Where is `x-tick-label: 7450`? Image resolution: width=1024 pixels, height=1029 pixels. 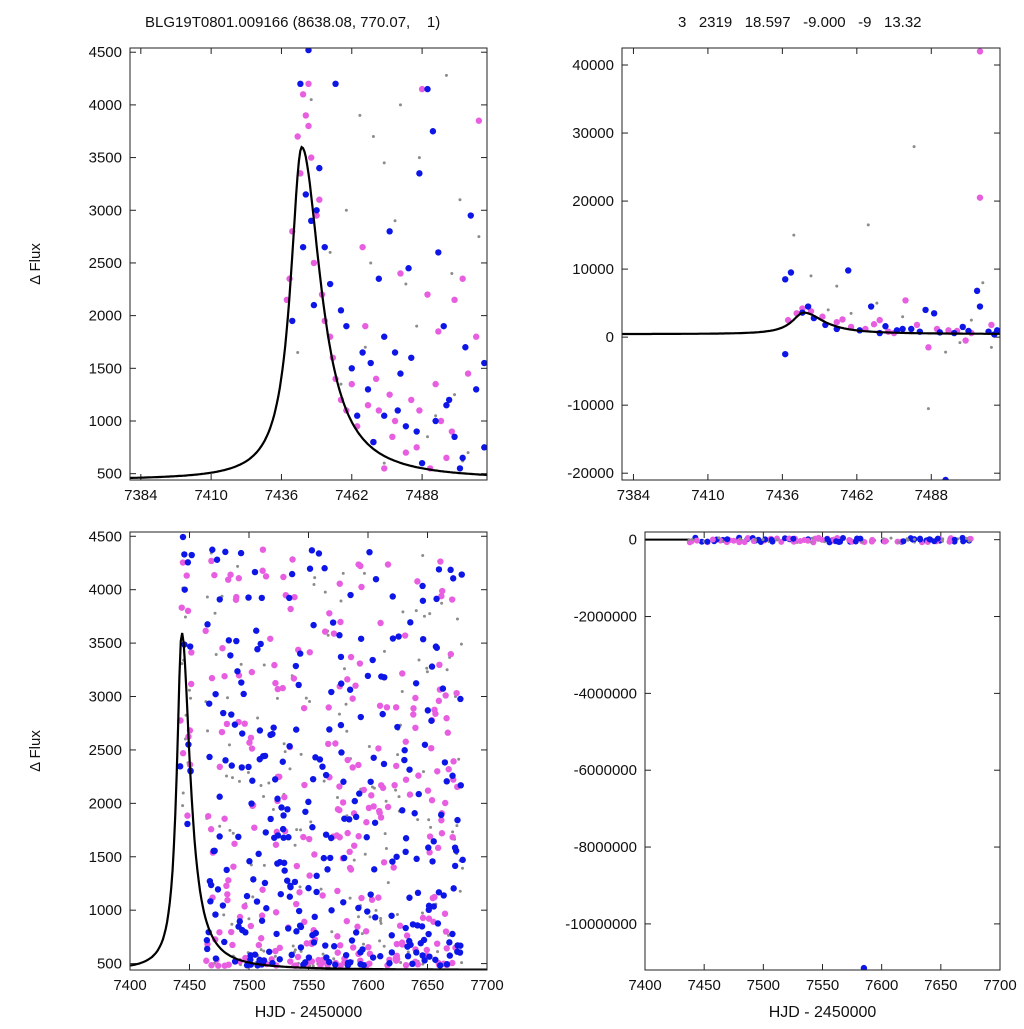
x-tick-label: 7450 is located at coordinates (189, 985).